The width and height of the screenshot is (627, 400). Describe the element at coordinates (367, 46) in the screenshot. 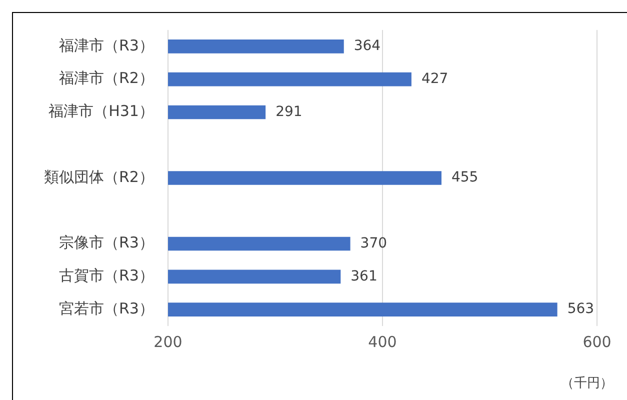

I see `data-label: 364` at that location.